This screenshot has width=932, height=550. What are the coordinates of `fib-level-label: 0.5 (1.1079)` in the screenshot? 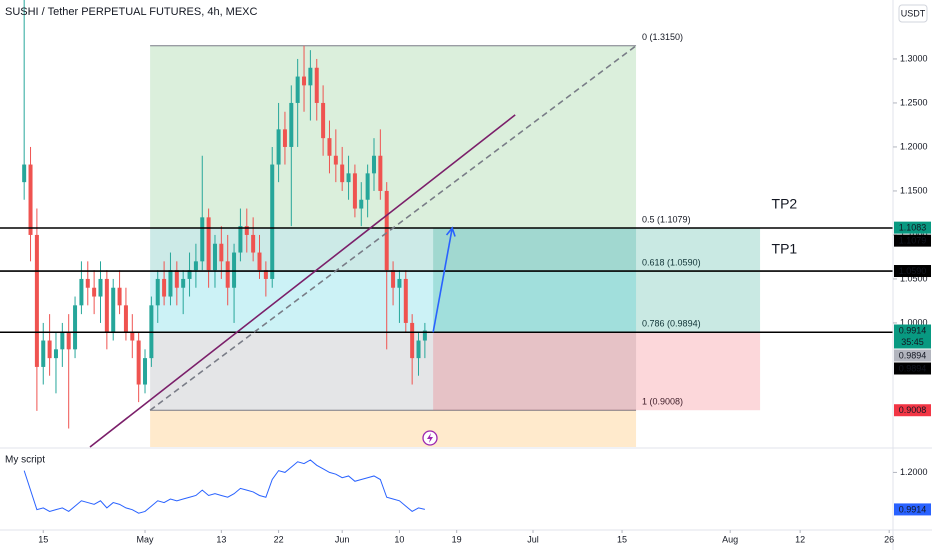 It's located at (666, 219).